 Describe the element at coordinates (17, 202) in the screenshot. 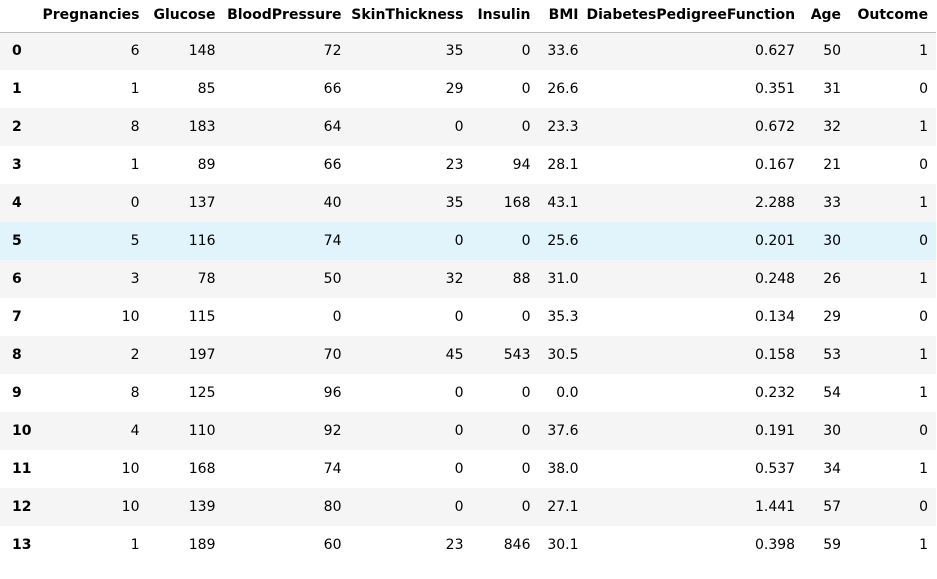

I see `row-index: 4` at that location.